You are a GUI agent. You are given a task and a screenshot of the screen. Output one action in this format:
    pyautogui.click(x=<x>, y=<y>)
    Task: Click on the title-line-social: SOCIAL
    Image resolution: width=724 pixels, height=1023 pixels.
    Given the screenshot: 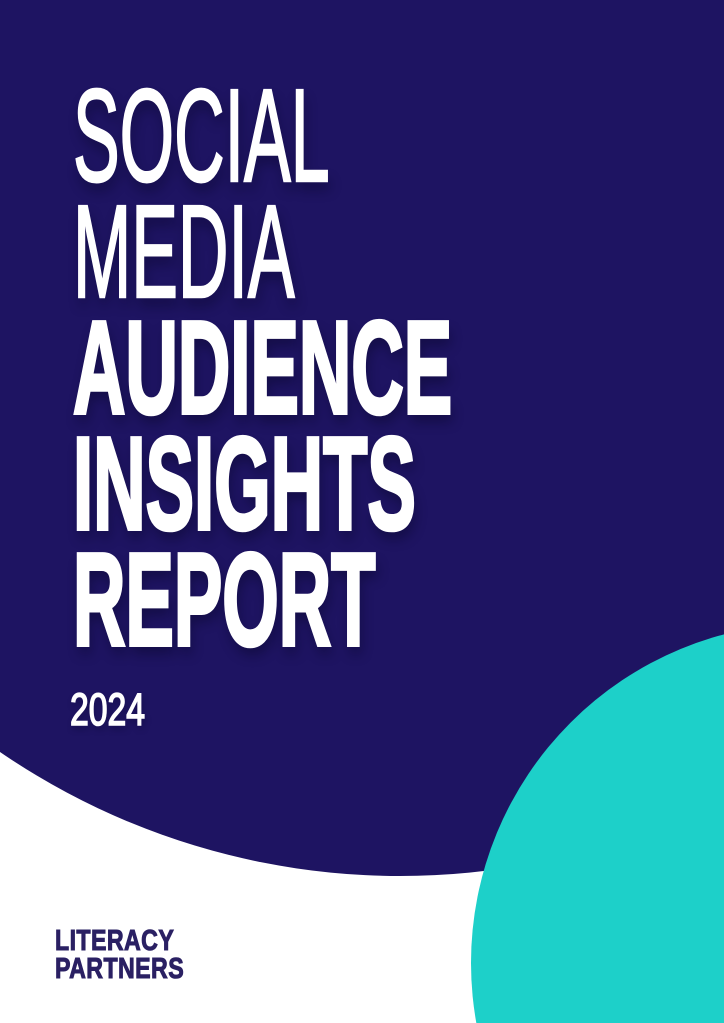 What is the action you would take?
    pyautogui.click(x=201, y=135)
    